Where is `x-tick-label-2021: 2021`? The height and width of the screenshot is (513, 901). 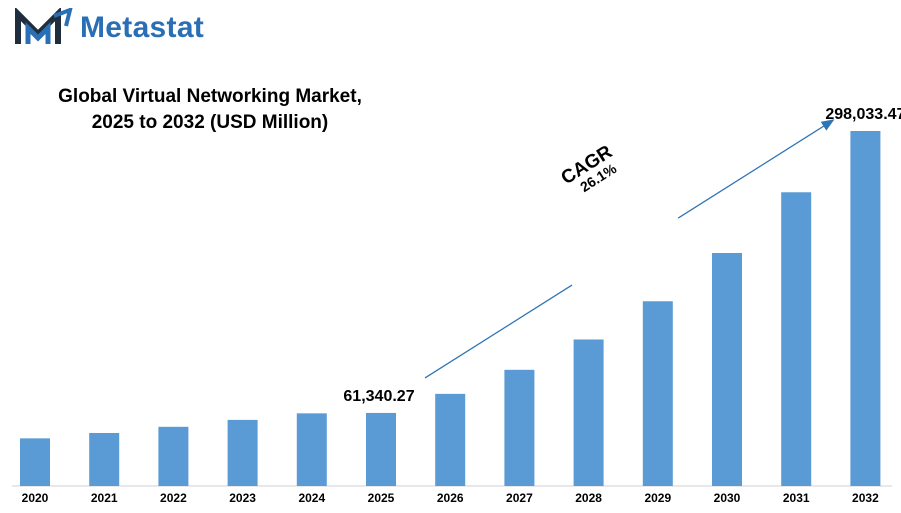
x-tick-label-2021: 2021 is located at coordinates (104, 498).